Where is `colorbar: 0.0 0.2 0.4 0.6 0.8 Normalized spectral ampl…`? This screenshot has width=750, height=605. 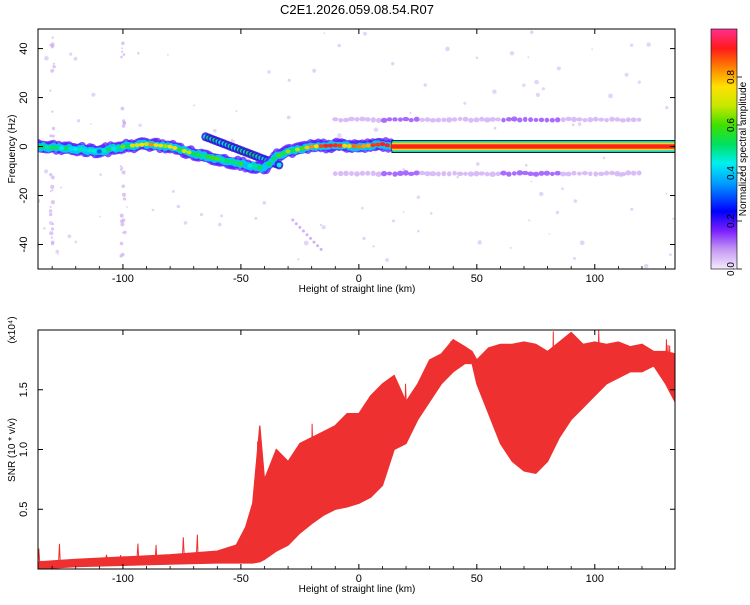 colorbar: 0.0 0.2 0.4 0.6 0.8 Normalized spectral ampl… is located at coordinates (729, 152).